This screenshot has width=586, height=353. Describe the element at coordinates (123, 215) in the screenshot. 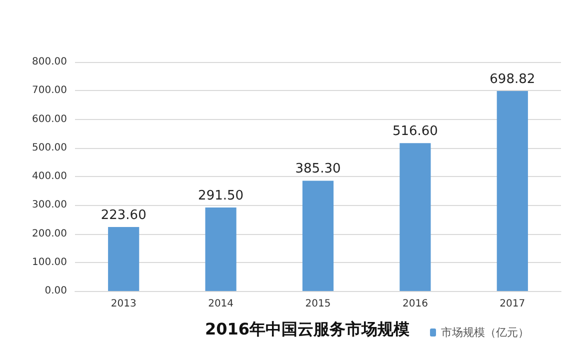

I see `data-label: 223.60` at that location.